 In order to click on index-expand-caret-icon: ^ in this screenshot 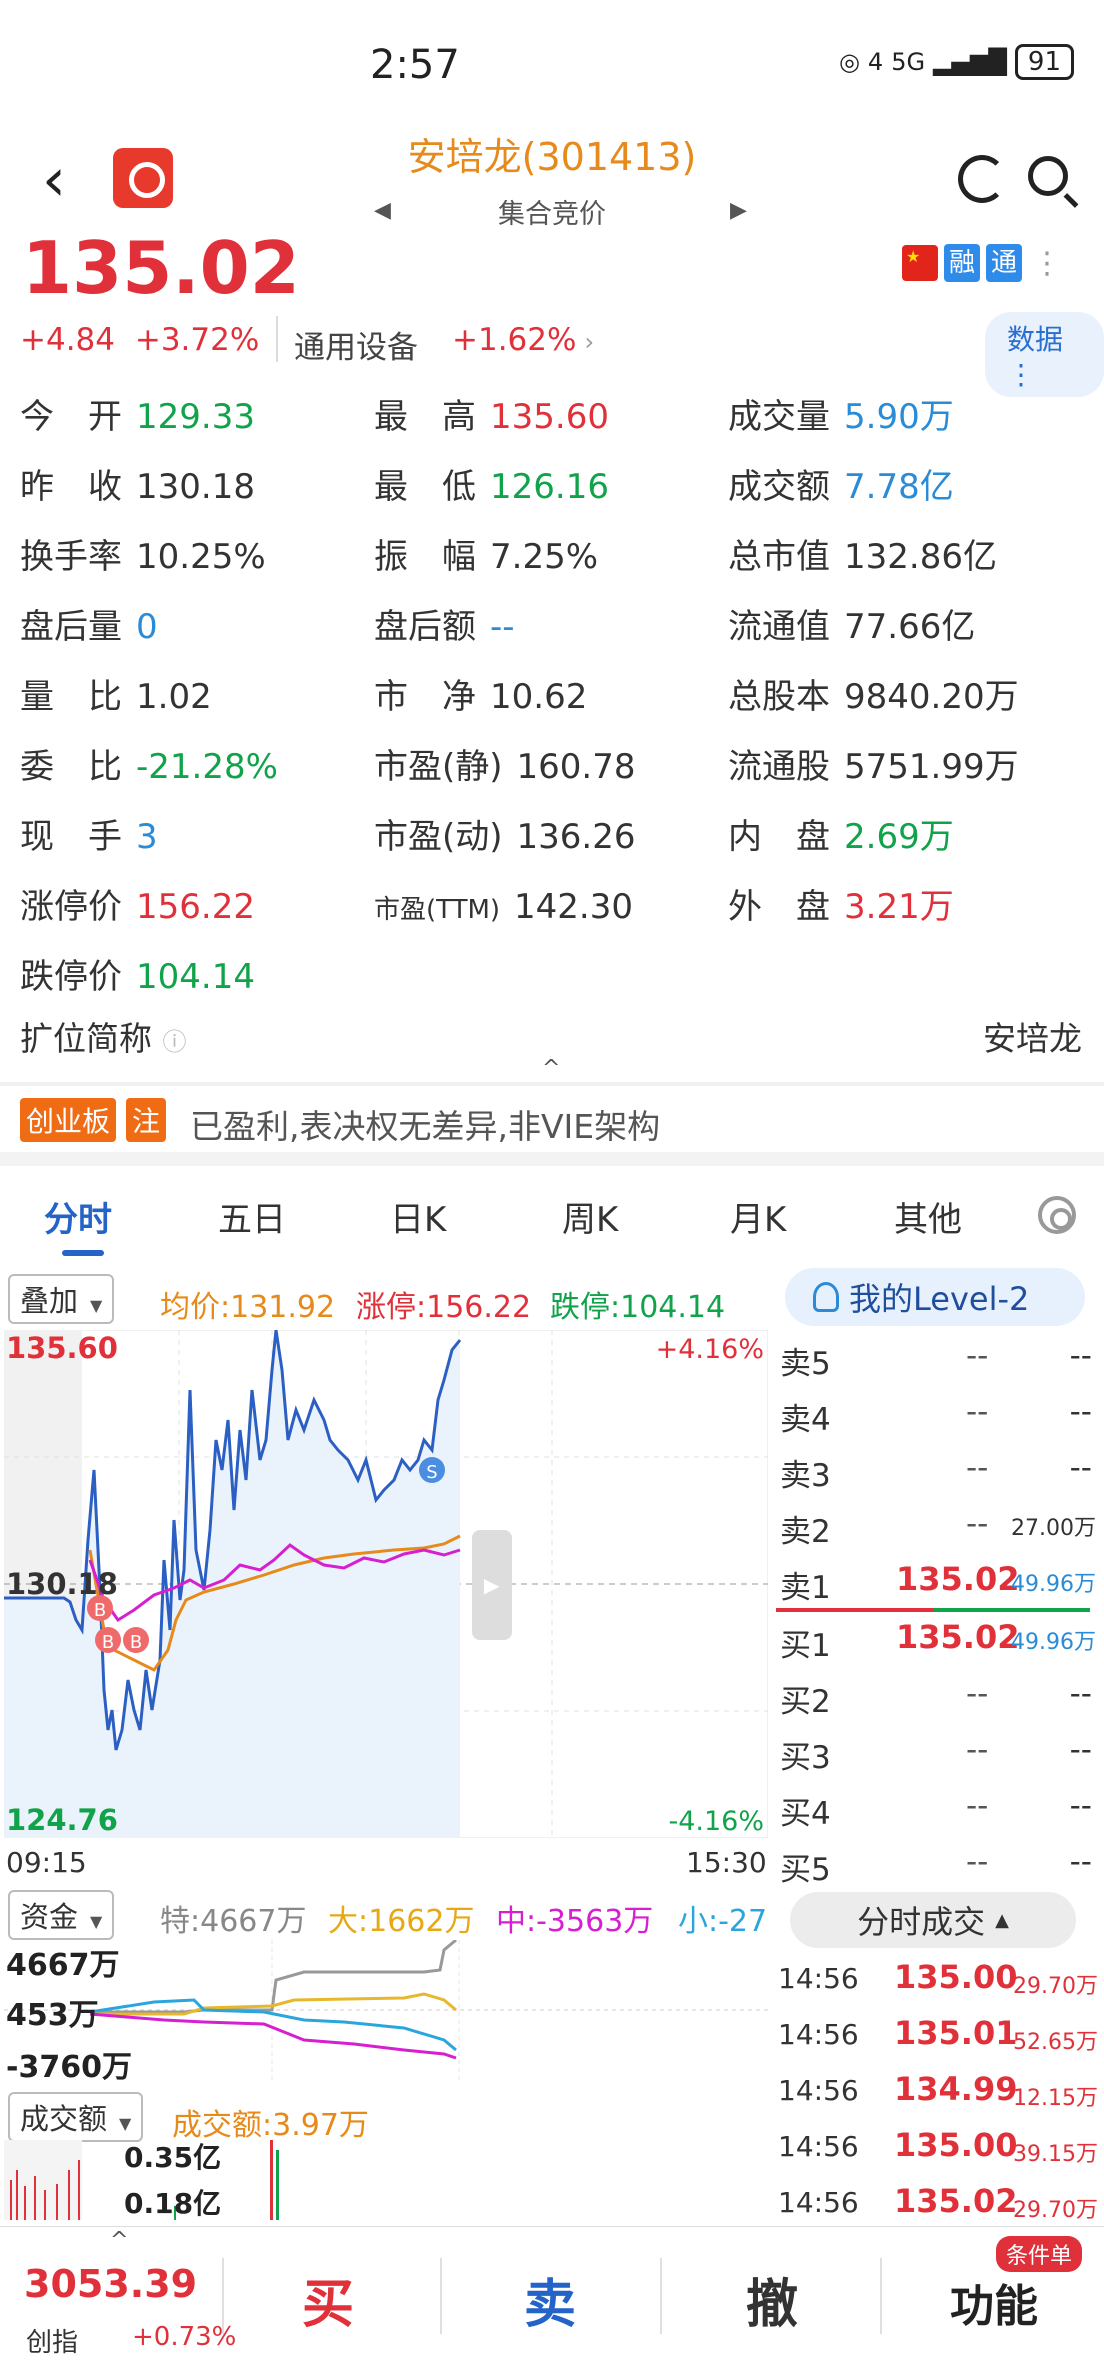, I will do `click(119, 2240)`.